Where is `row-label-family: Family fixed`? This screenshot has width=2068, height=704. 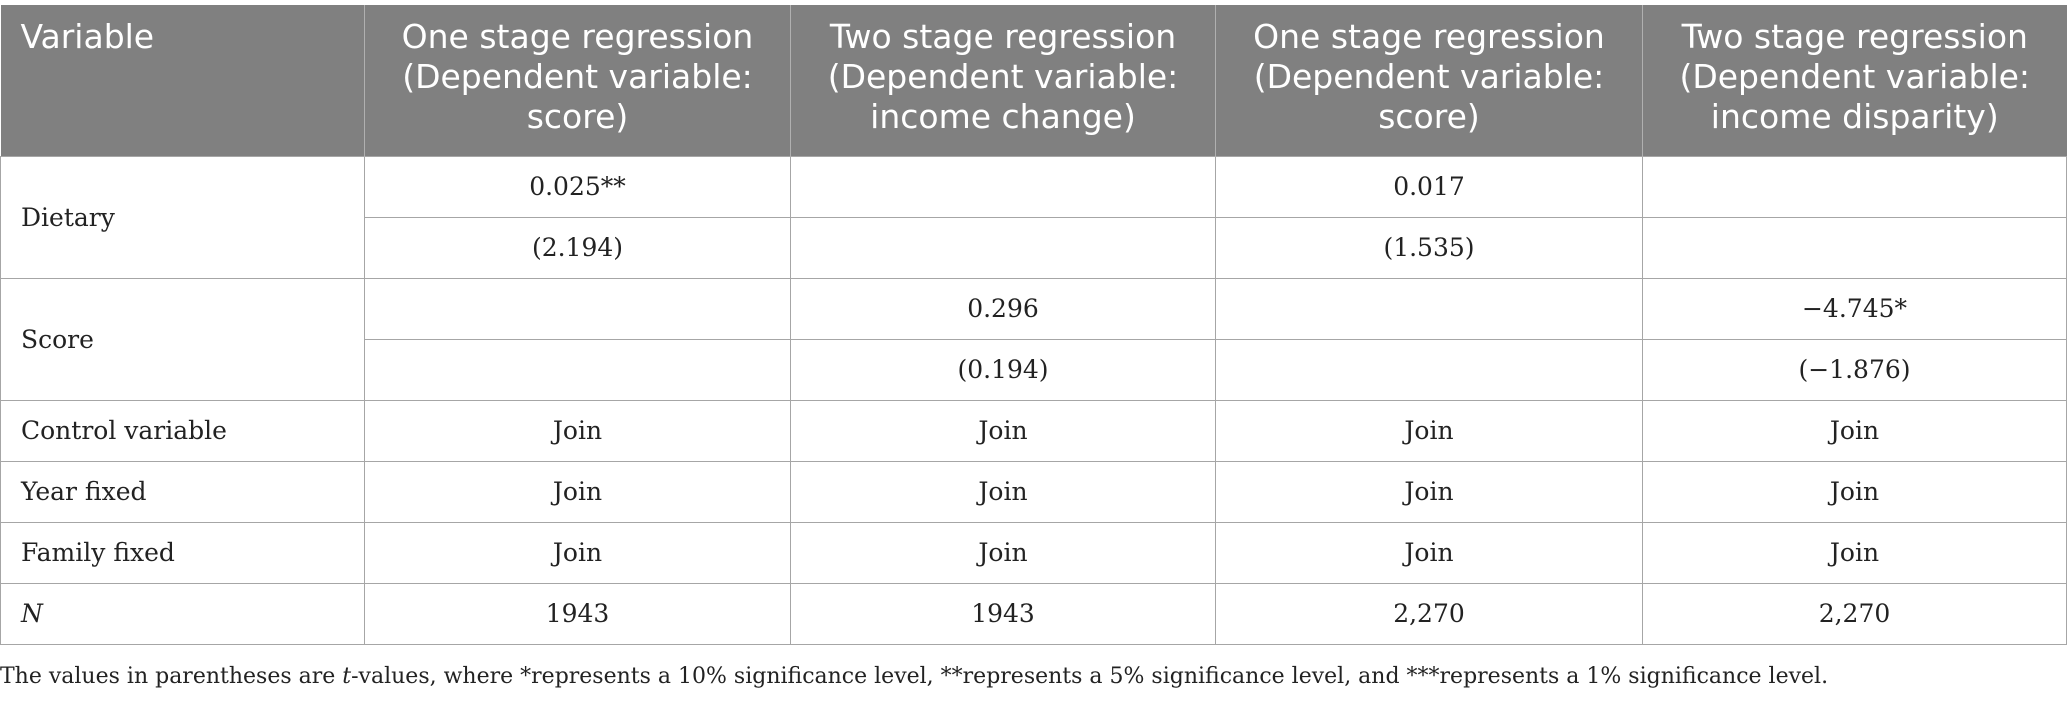
row-label-family: Family fixed is located at coordinates (182, 552).